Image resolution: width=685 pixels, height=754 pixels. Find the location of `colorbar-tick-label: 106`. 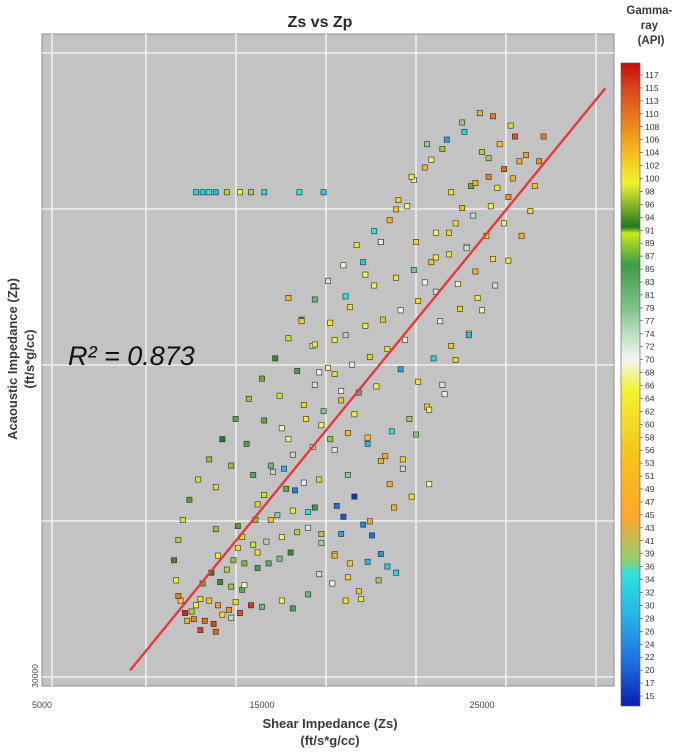

colorbar-tick-label: 106 is located at coordinates (652, 140).